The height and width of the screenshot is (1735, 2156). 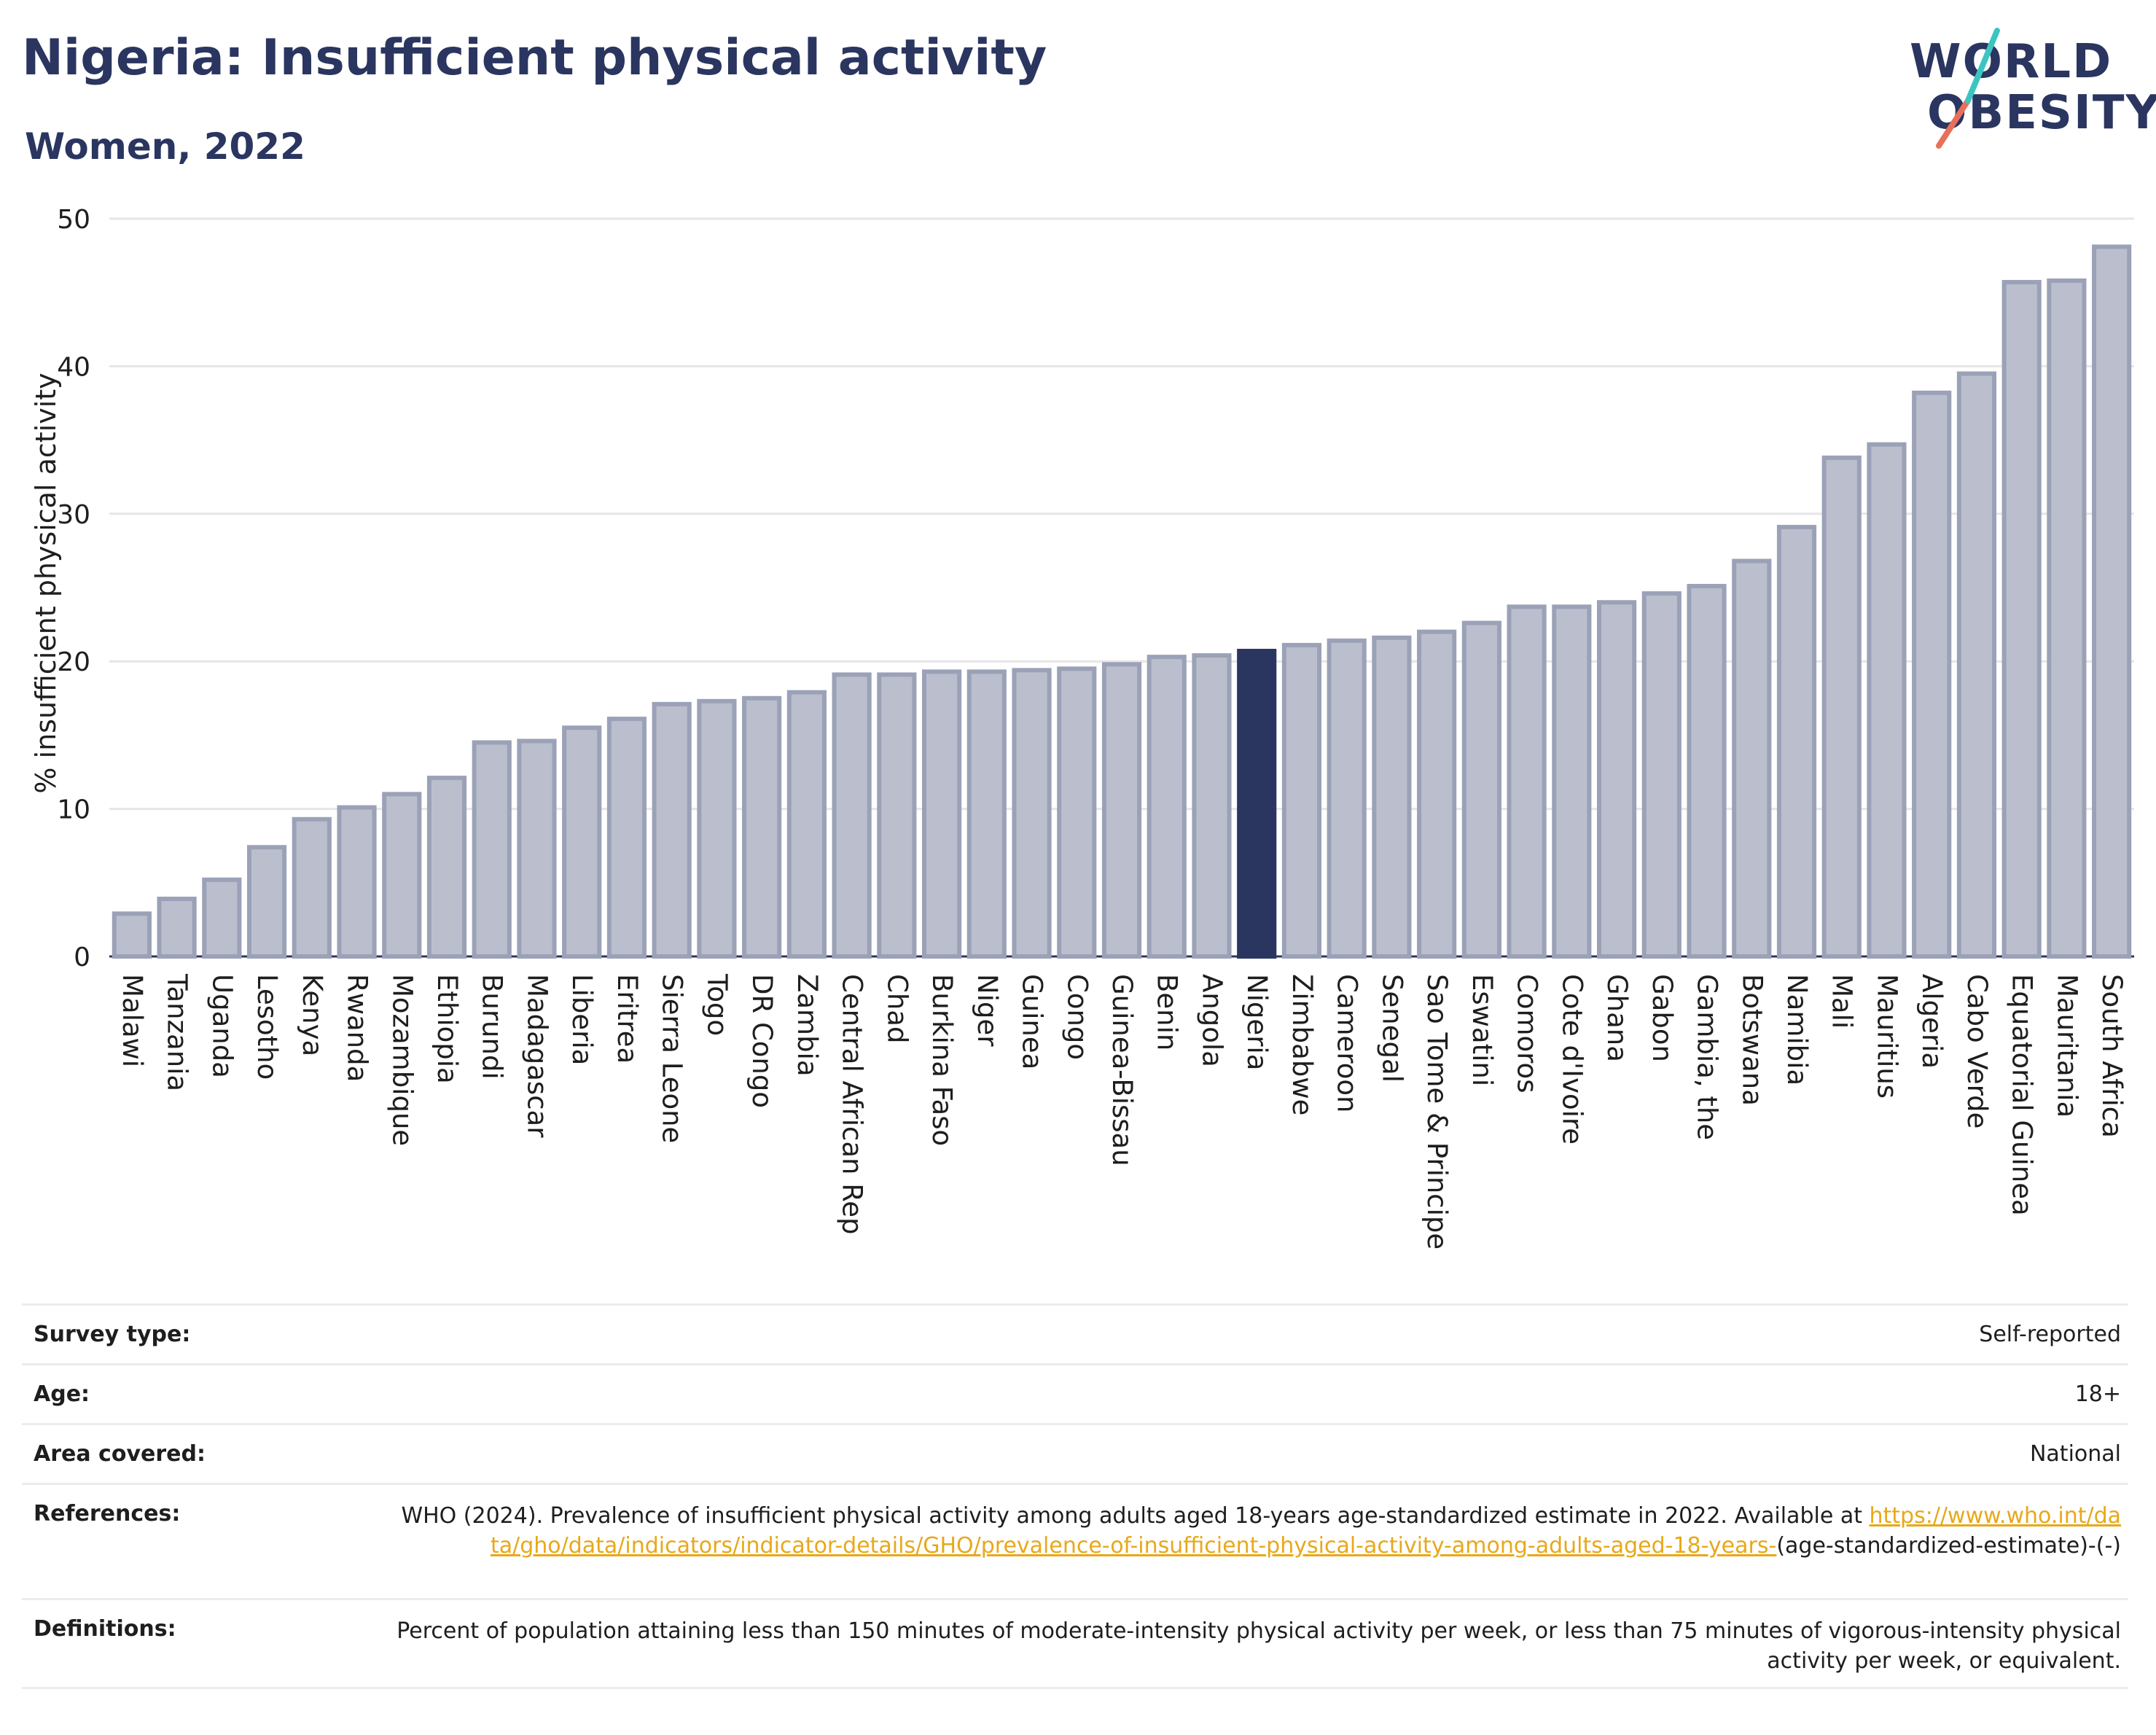 What do you see at coordinates (2066, 1046) in the screenshot?
I see `x-tick-label: Mauritania` at bounding box center [2066, 1046].